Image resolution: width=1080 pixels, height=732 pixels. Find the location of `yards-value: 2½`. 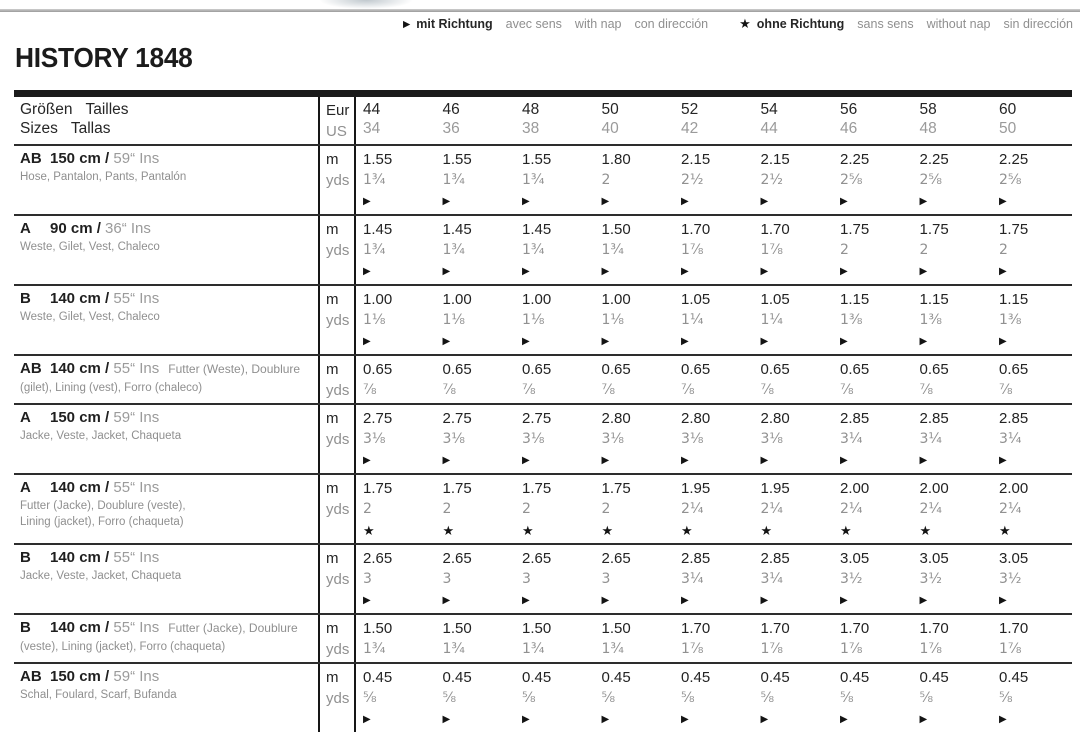

yards-value: 2½ is located at coordinates (771, 180).